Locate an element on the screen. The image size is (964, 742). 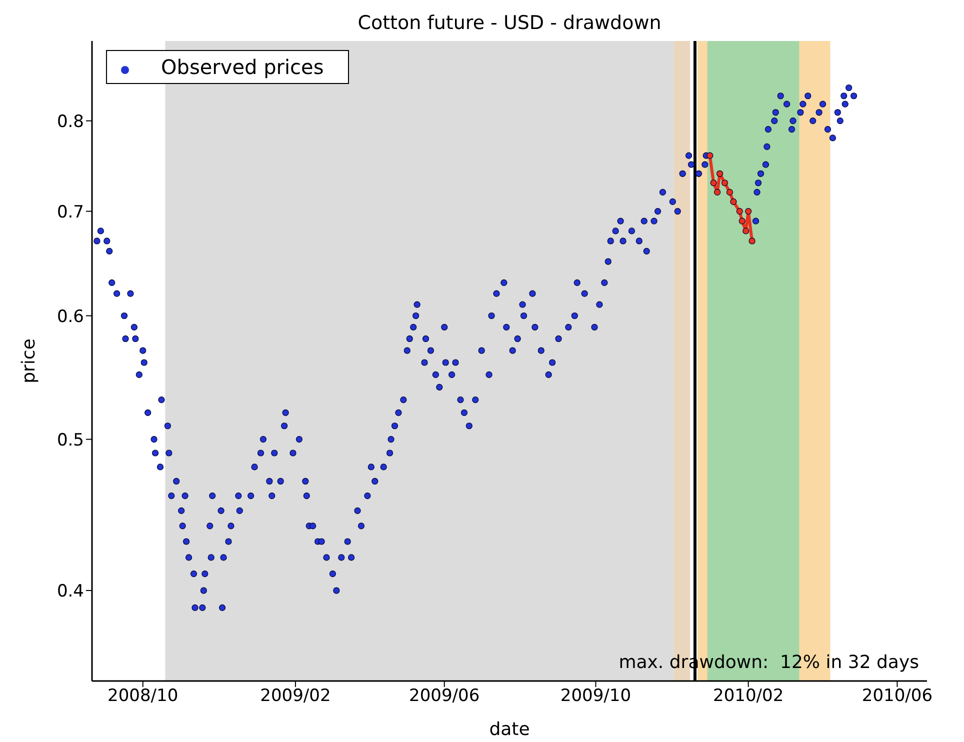
x-tick-label: 2009/02 is located at coordinates (295, 696).